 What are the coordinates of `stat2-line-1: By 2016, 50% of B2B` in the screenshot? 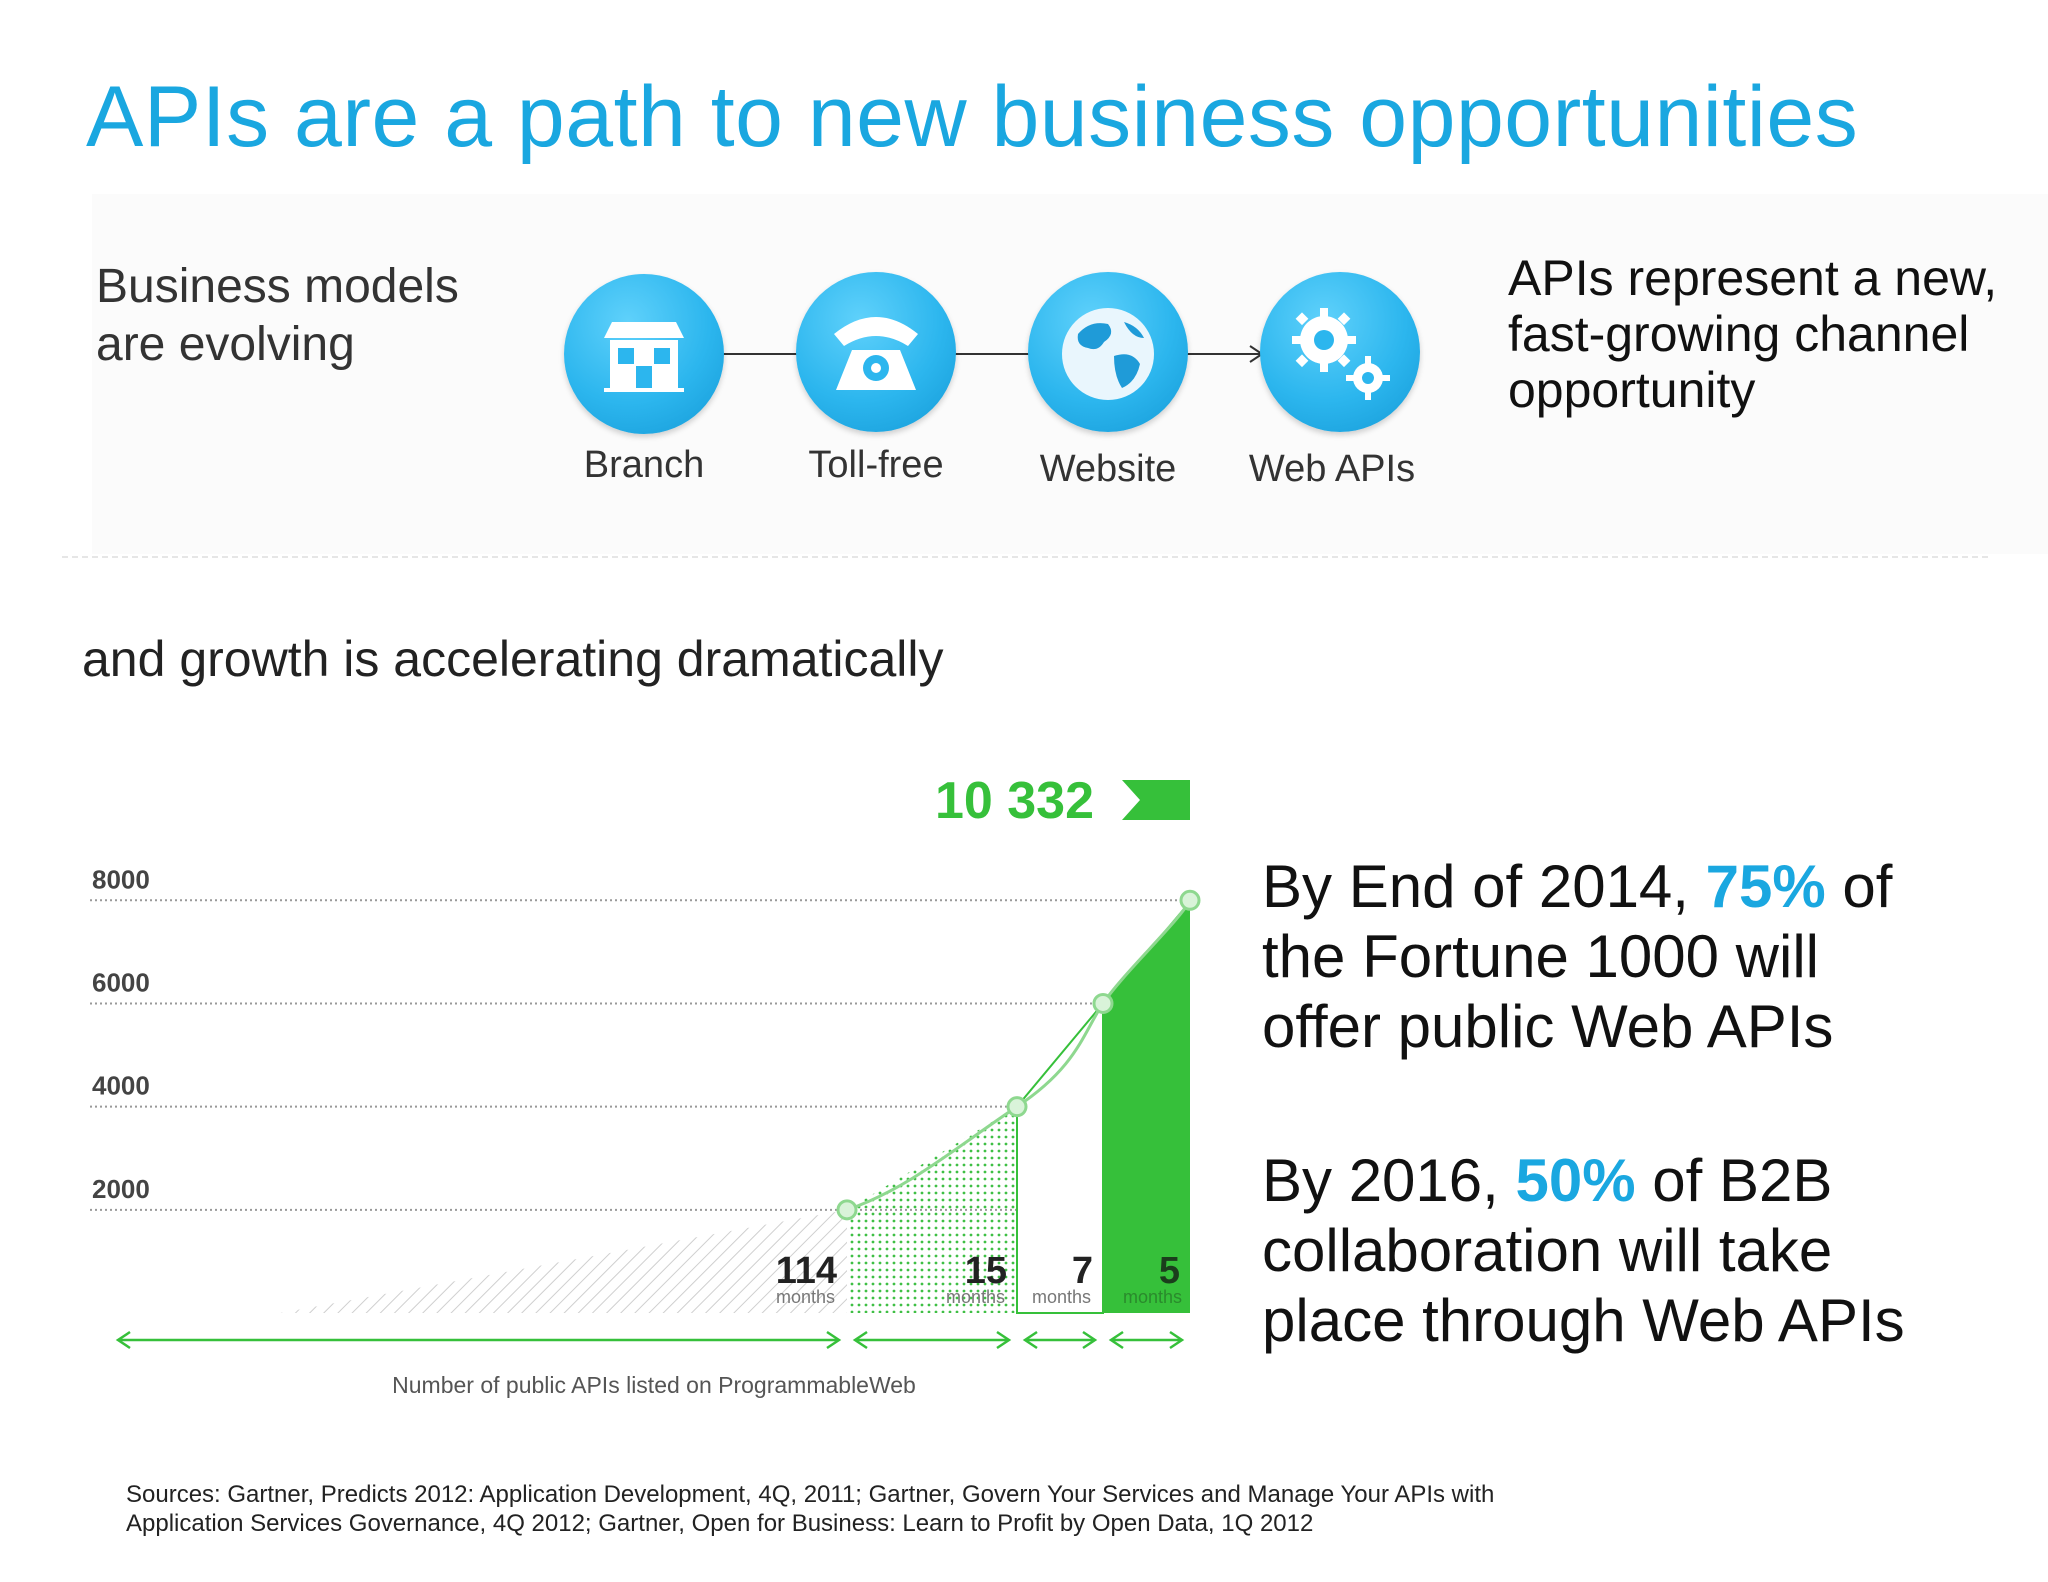 It's located at (1583, 1181).